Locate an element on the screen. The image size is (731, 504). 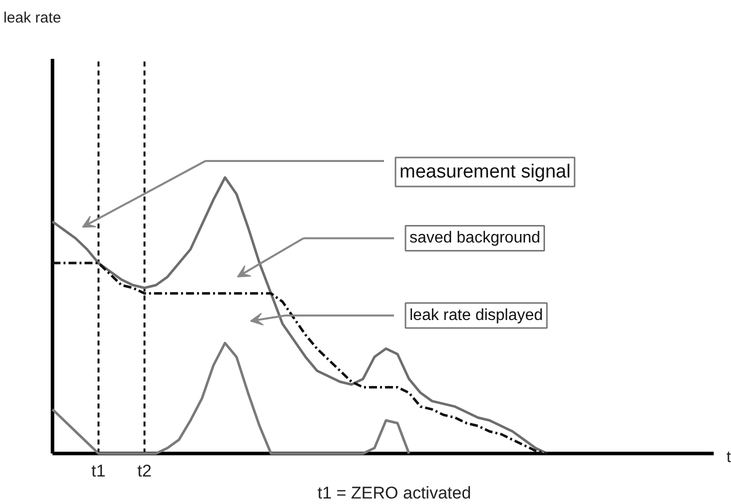
x-tick-label: t2 is located at coordinates (144, 471).